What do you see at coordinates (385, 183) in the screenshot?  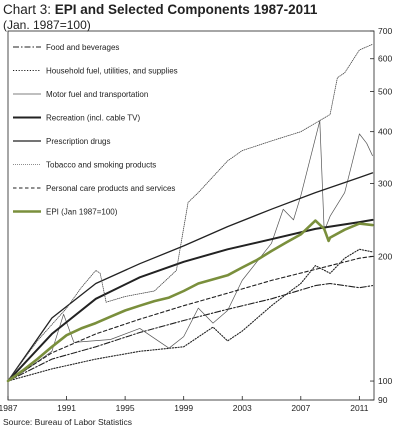 I see `y-tick-label: 300` at bounding box center [385, 183].